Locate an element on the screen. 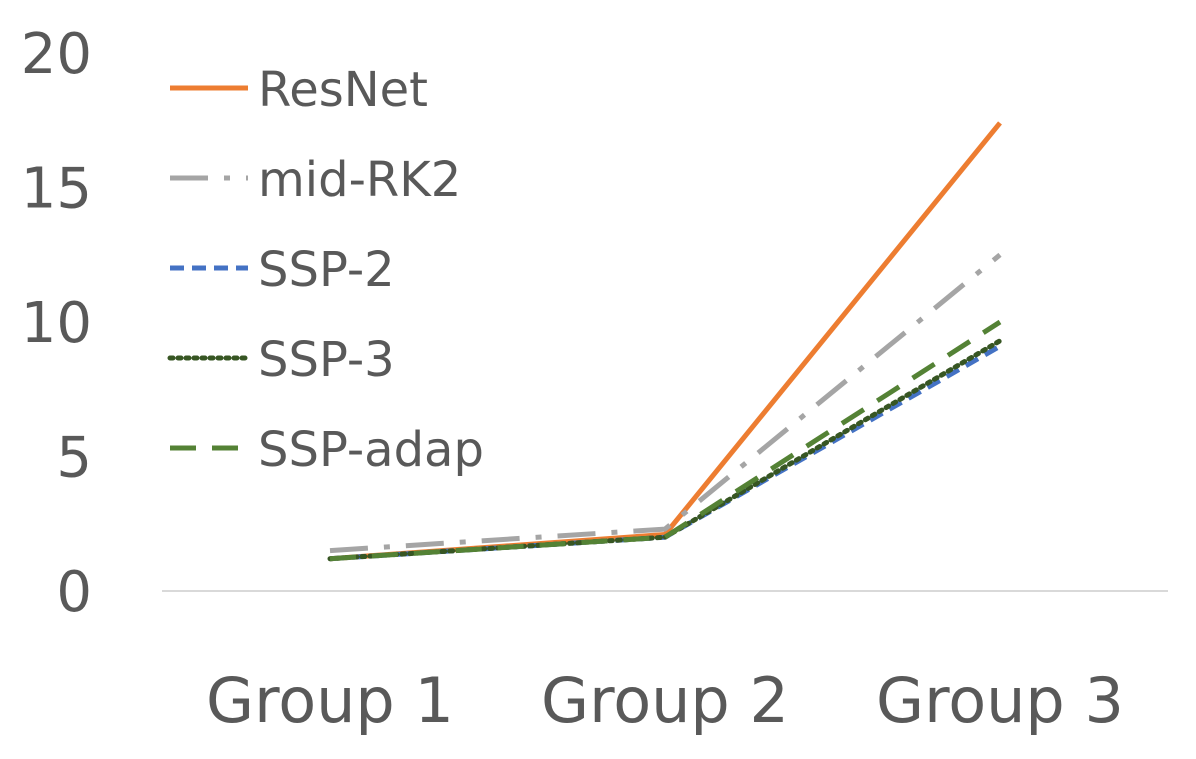  y-tick-label: 20 is located at coordinates (56, 54).